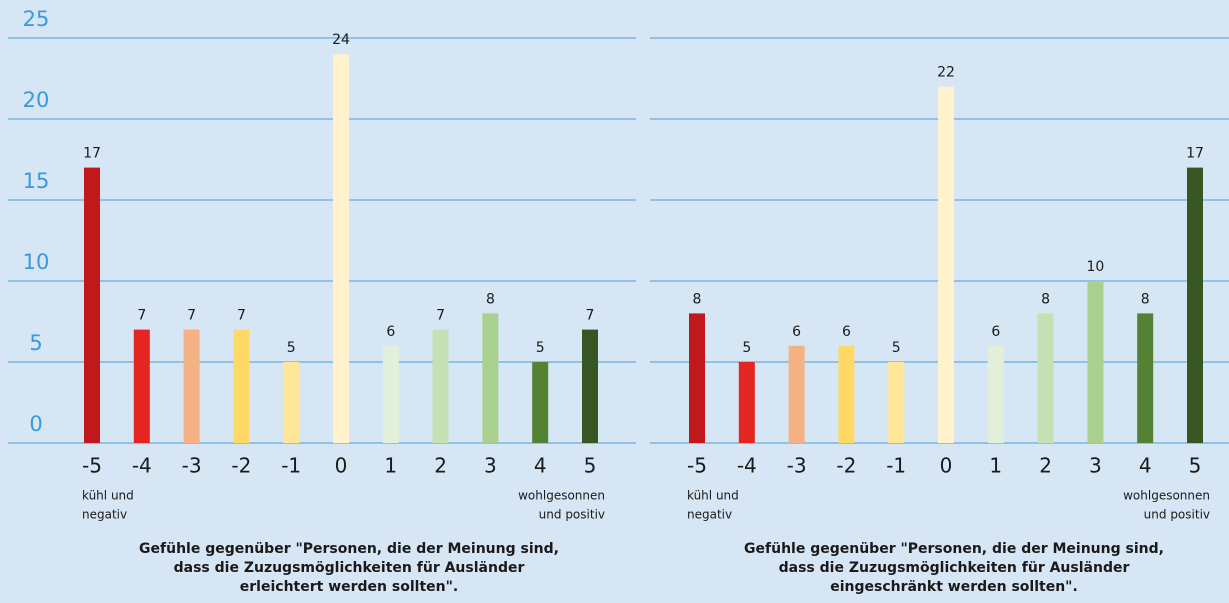 This screenshot has width=1229, height=603. Describe the element at coordinates (946, 73) in the screenshot. I see `data-label: 22` at that location.